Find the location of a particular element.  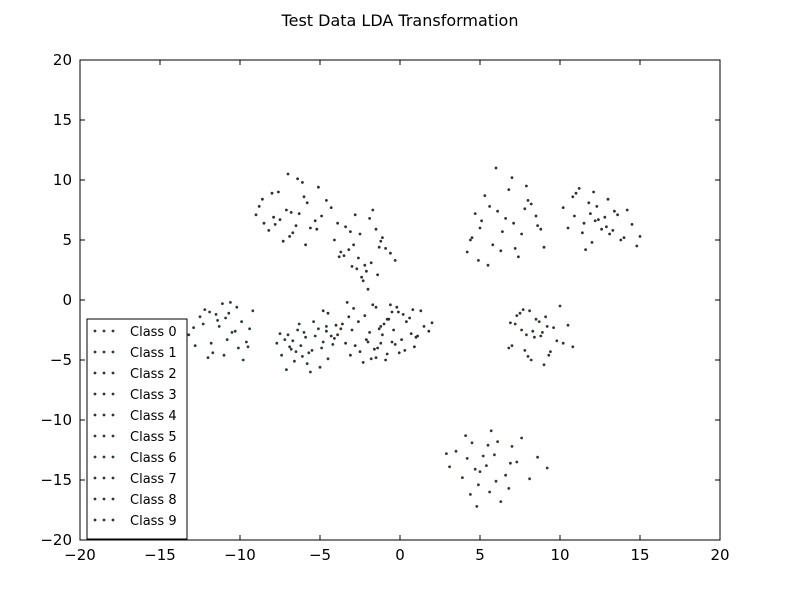

y-tick-label: 20 is located at coordinates (62, 60).